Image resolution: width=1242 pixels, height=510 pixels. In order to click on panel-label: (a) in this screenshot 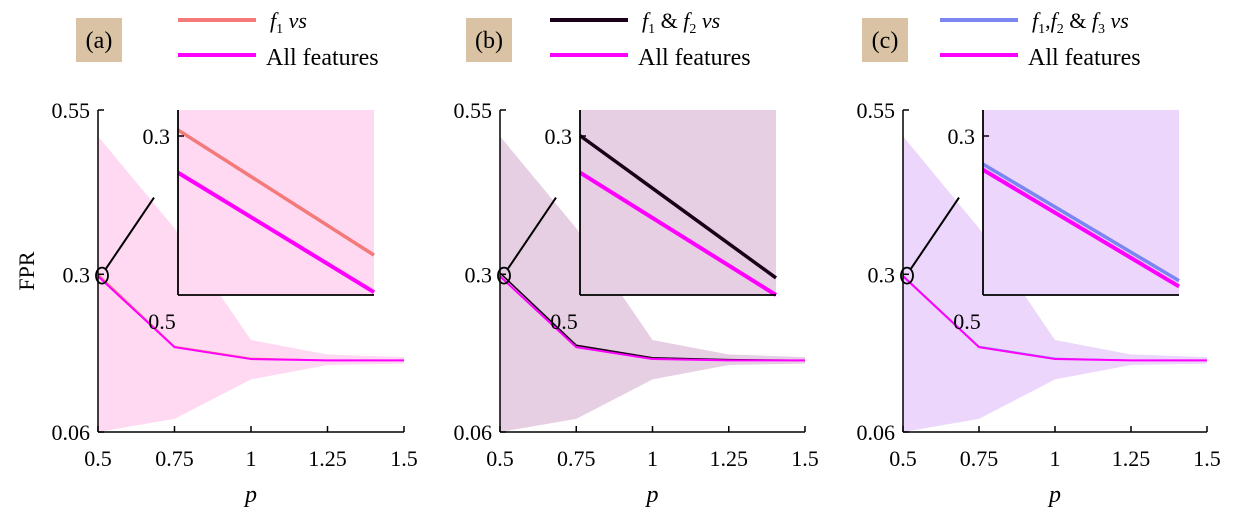, I will do `click(99, 41)`.